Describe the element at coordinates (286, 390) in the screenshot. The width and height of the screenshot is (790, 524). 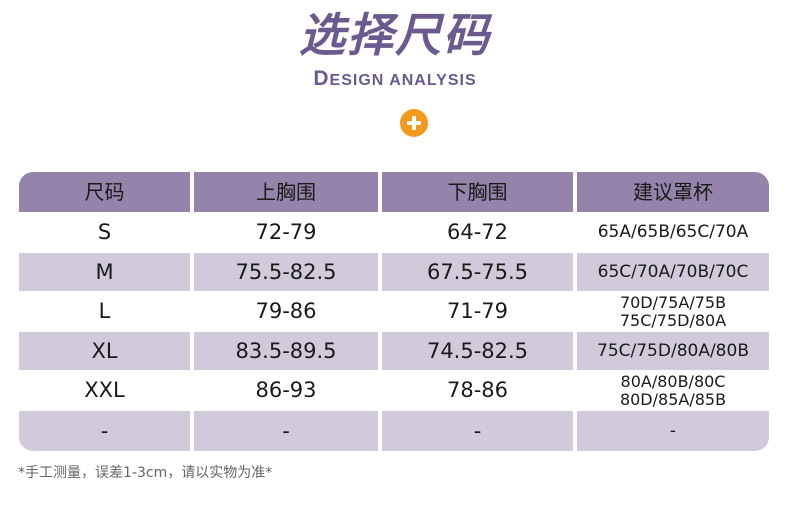
I see `upper-bust-cell: 86-93` at that location.